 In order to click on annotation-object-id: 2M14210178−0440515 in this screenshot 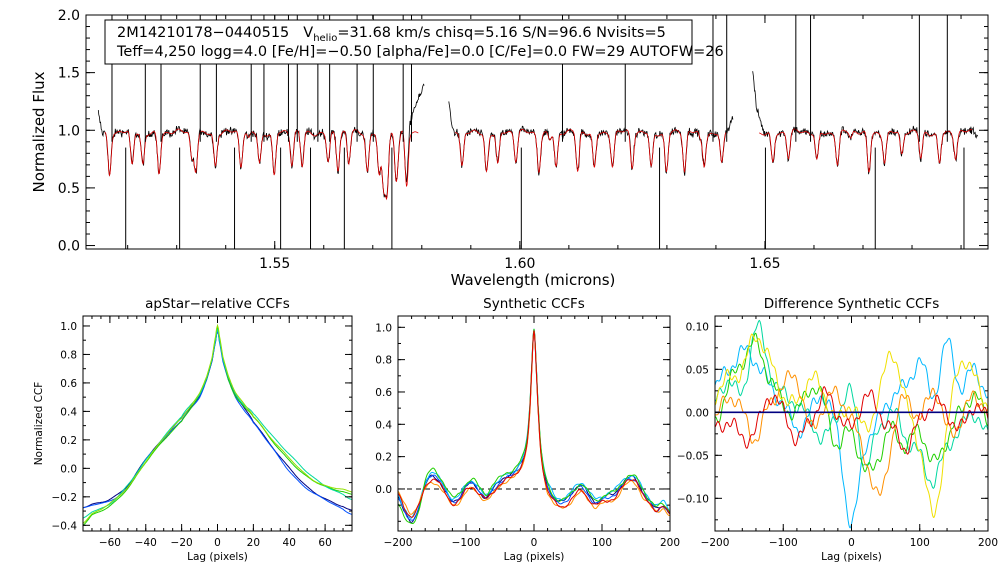, I will do `click(203, 33)`.